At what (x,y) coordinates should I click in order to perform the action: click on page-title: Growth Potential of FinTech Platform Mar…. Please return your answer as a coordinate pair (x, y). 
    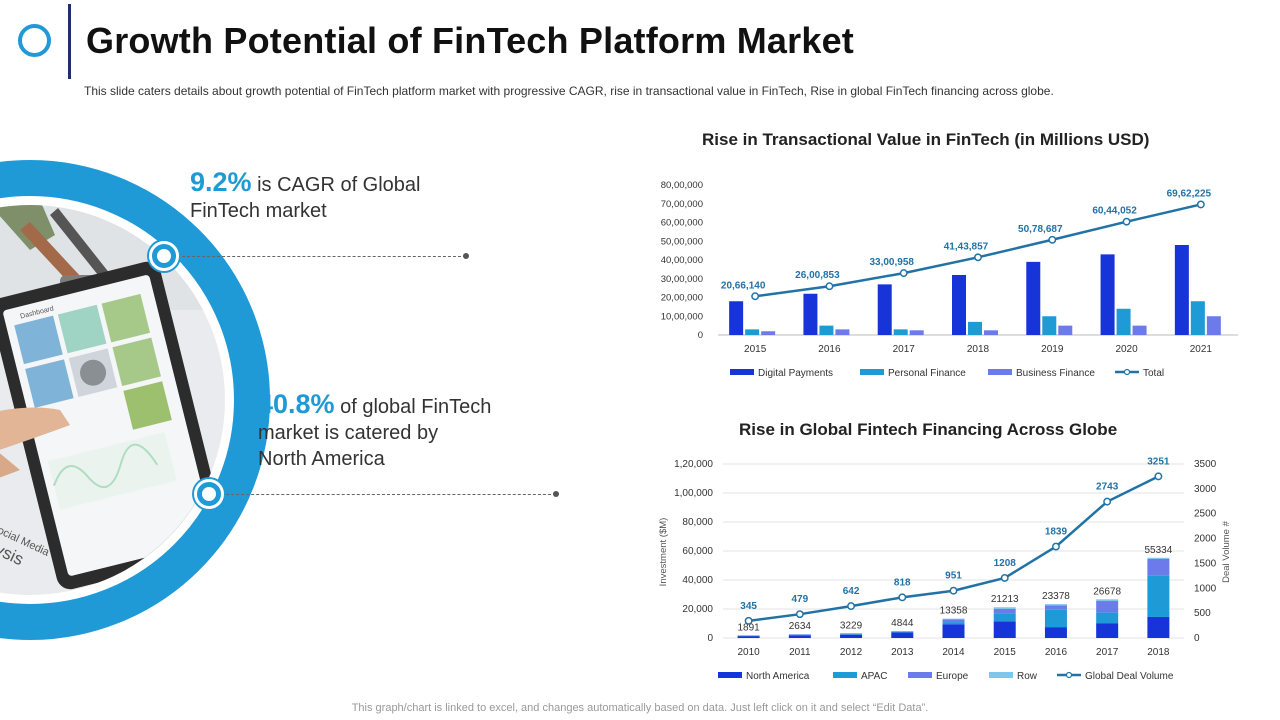
    Looking at the image, I should click on (470, 40).